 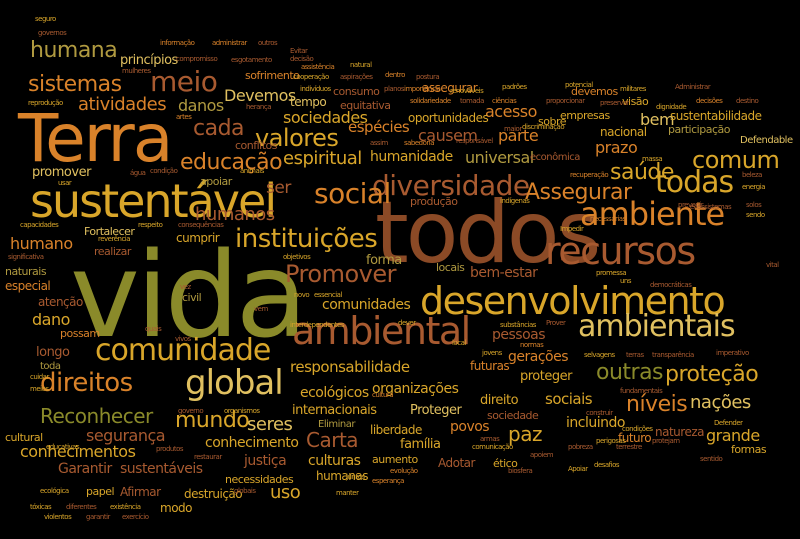 I want to click on word-consumo: consumo, so click(x=356, y=91).